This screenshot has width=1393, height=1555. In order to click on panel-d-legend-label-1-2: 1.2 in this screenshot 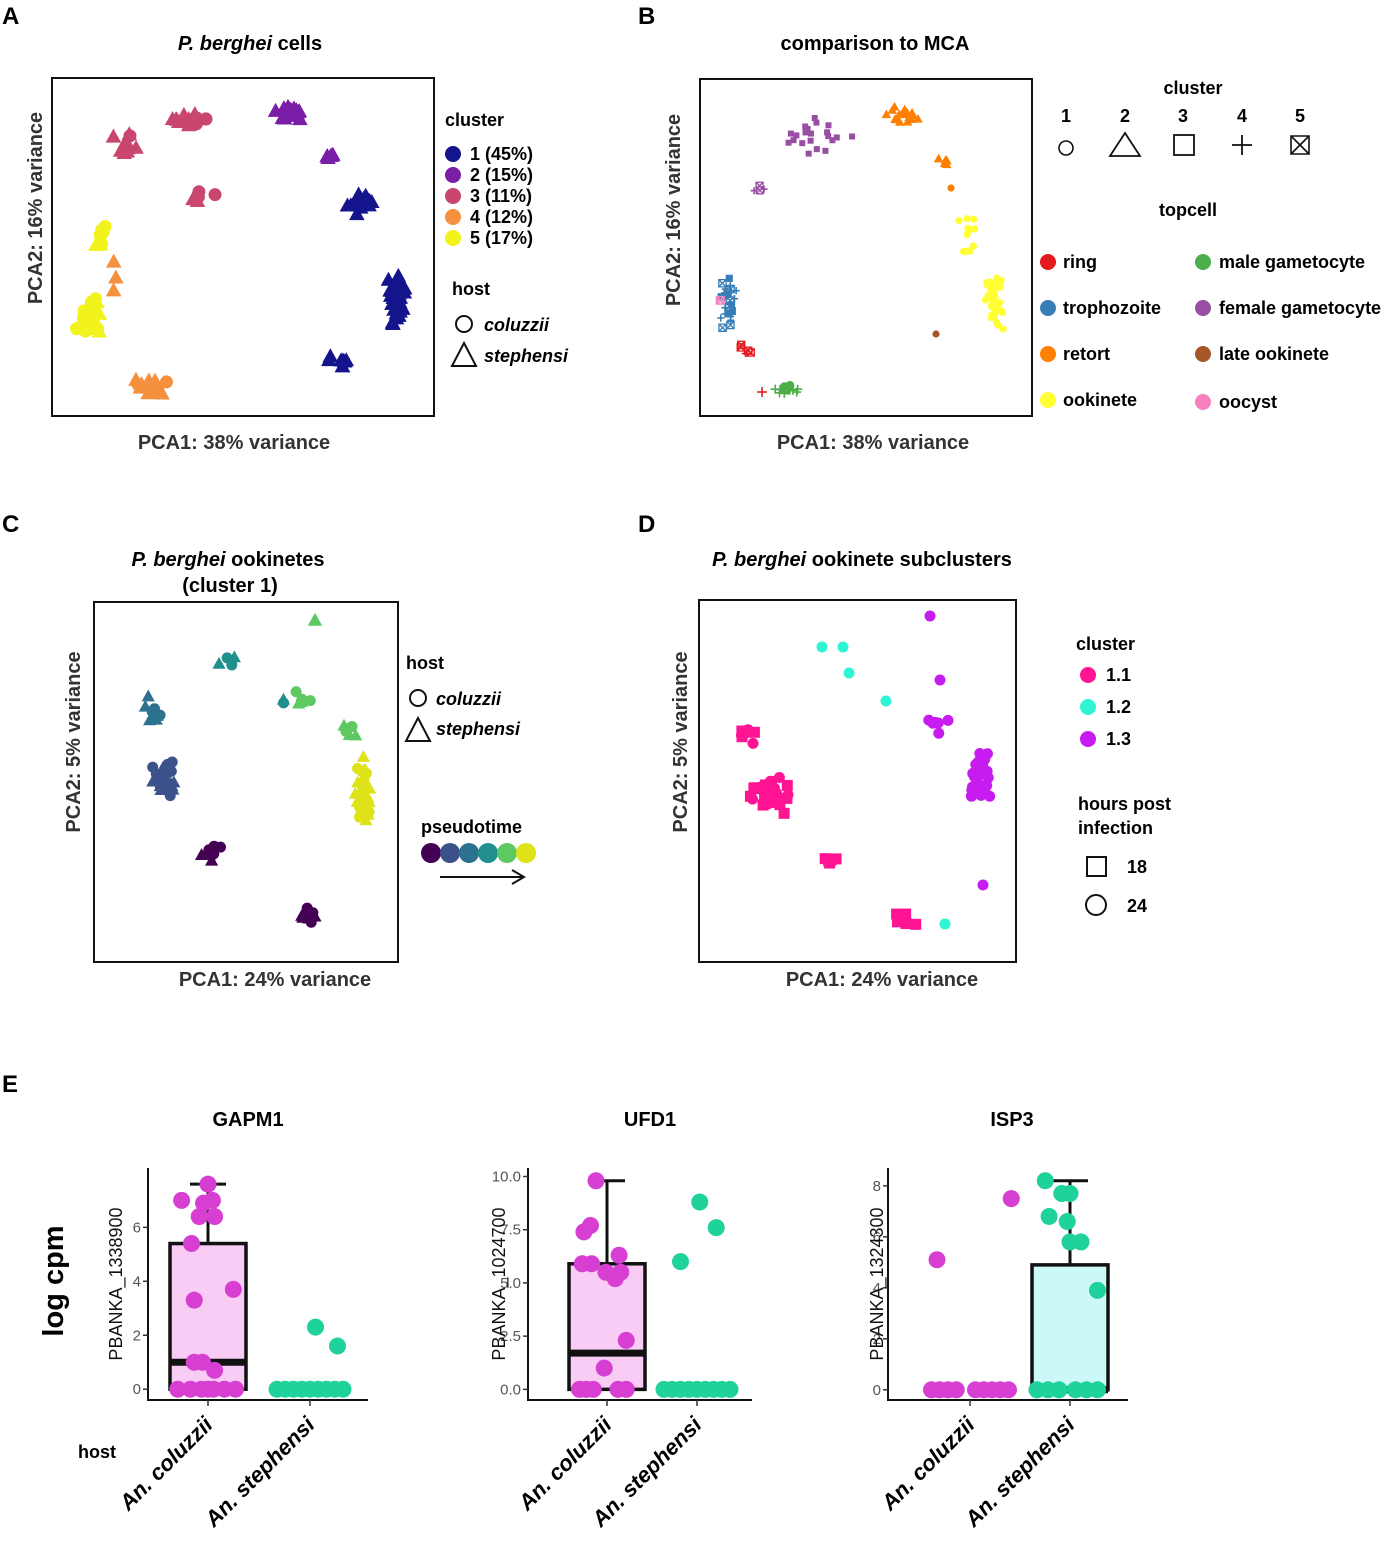, I will do `click(1118, 707)`.